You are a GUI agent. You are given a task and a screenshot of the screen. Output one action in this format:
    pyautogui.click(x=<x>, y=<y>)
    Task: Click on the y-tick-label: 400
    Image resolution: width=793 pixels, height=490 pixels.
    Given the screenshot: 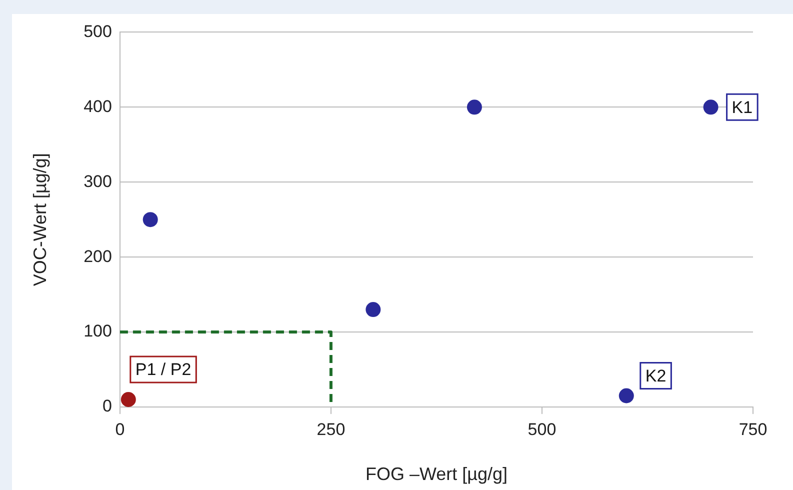 What is the action you would take?
    pyautogui.click(x=98, y=106)
    